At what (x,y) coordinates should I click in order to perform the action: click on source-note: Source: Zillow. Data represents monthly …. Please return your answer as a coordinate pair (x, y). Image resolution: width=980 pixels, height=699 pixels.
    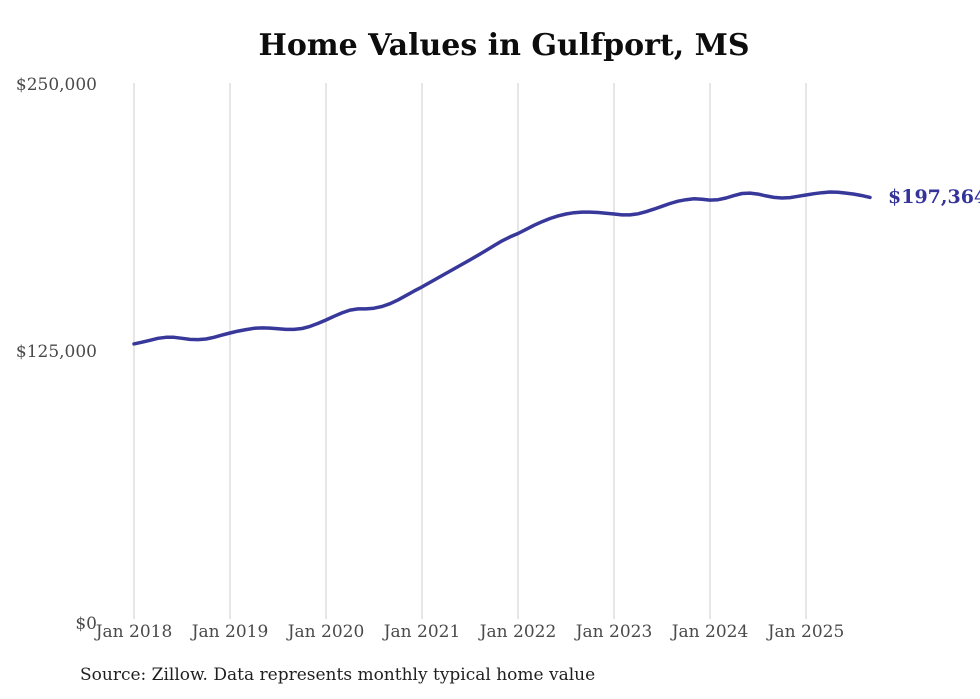
    Looking at the image, I should click on (338, 675).